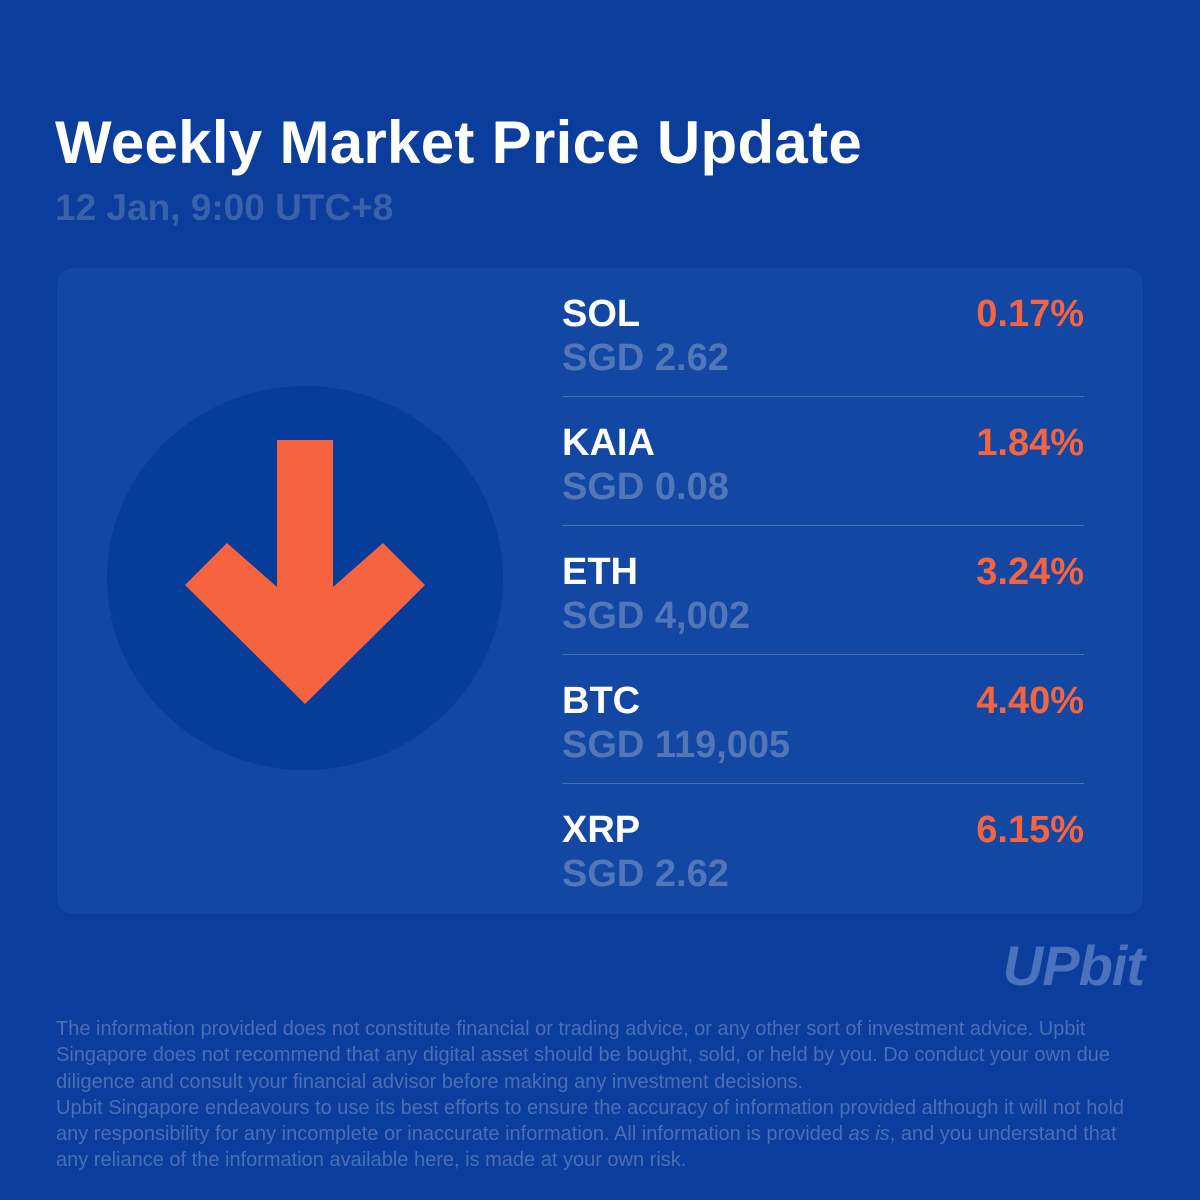 The height and width of the screenshot is (1200, 1200). What do you see at coordinates (823, 332) in the screenshot?
I see `asset-row-sol: SOL SGD 2.62 0.17%` at bounding box center [823, 332].